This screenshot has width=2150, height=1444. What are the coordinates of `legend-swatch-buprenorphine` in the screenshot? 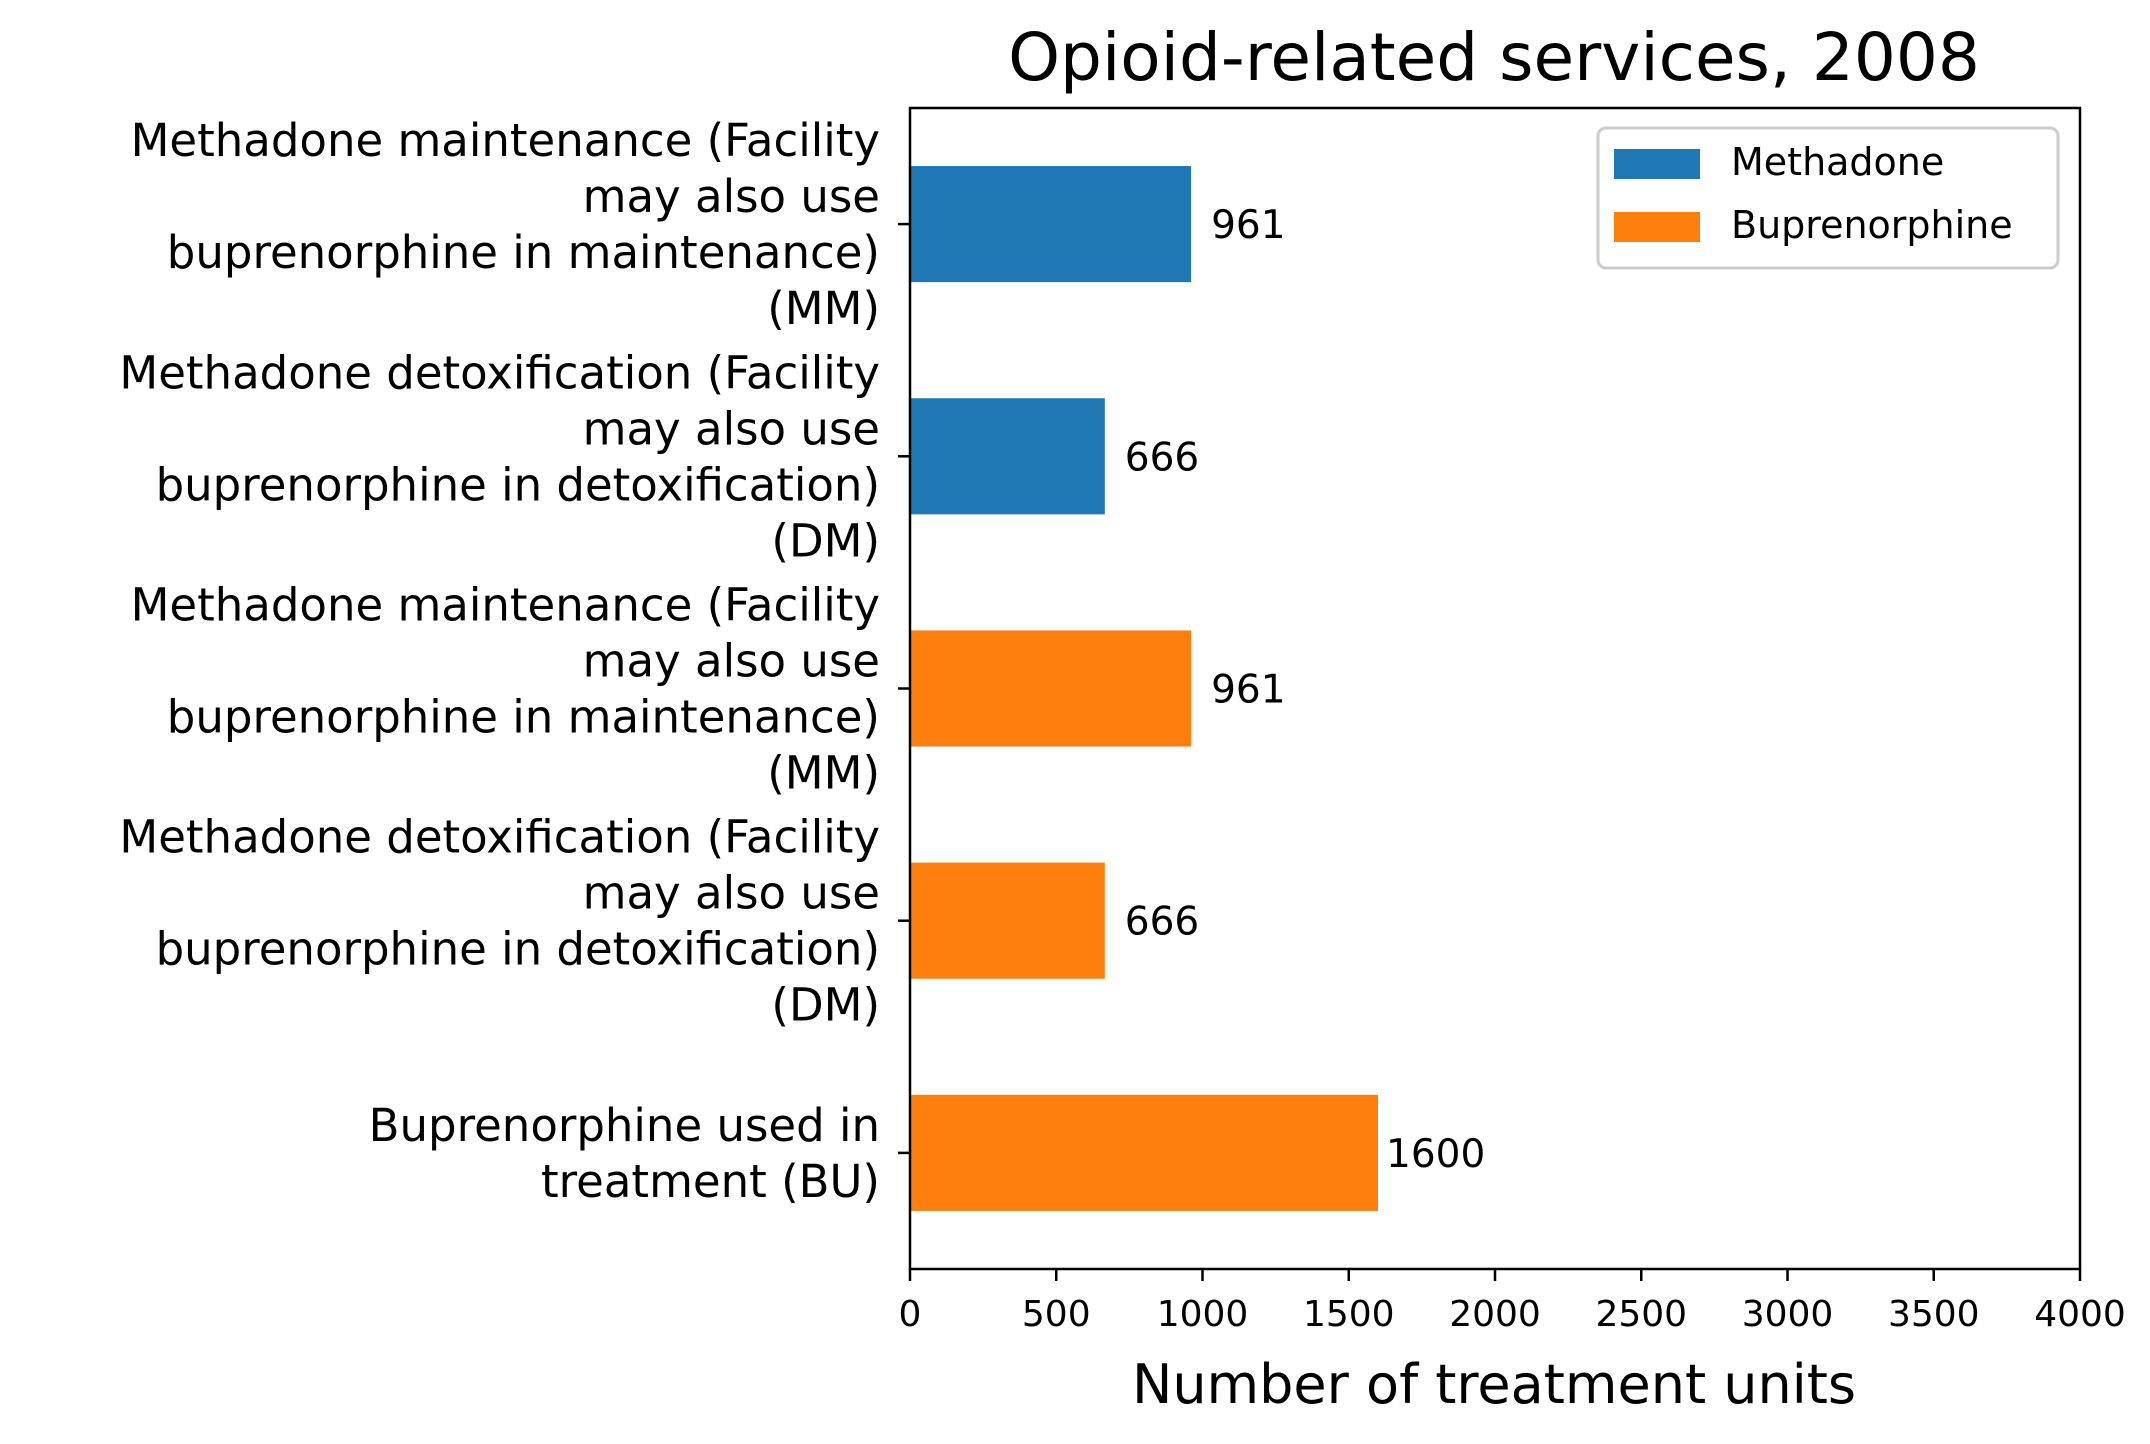 It's located at (1657, 227).